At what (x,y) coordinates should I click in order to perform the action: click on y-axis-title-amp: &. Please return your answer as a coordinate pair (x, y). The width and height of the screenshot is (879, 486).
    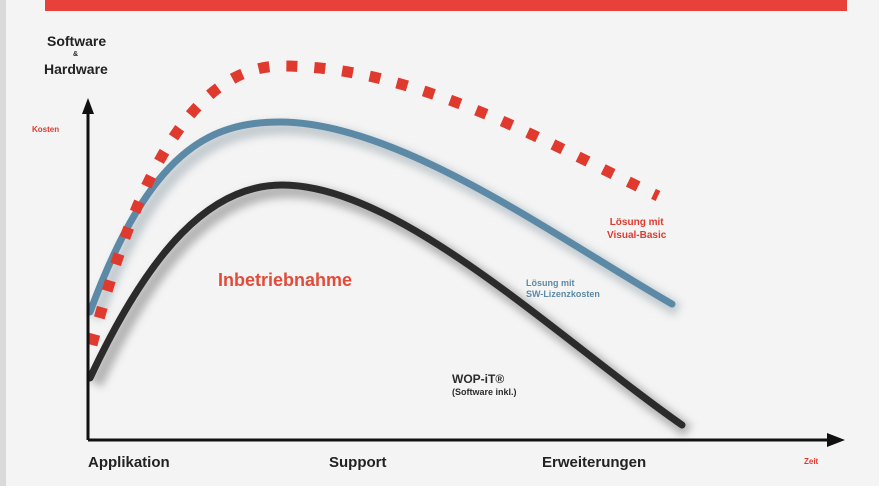
    Looking at the image, I should click on (76, 54).